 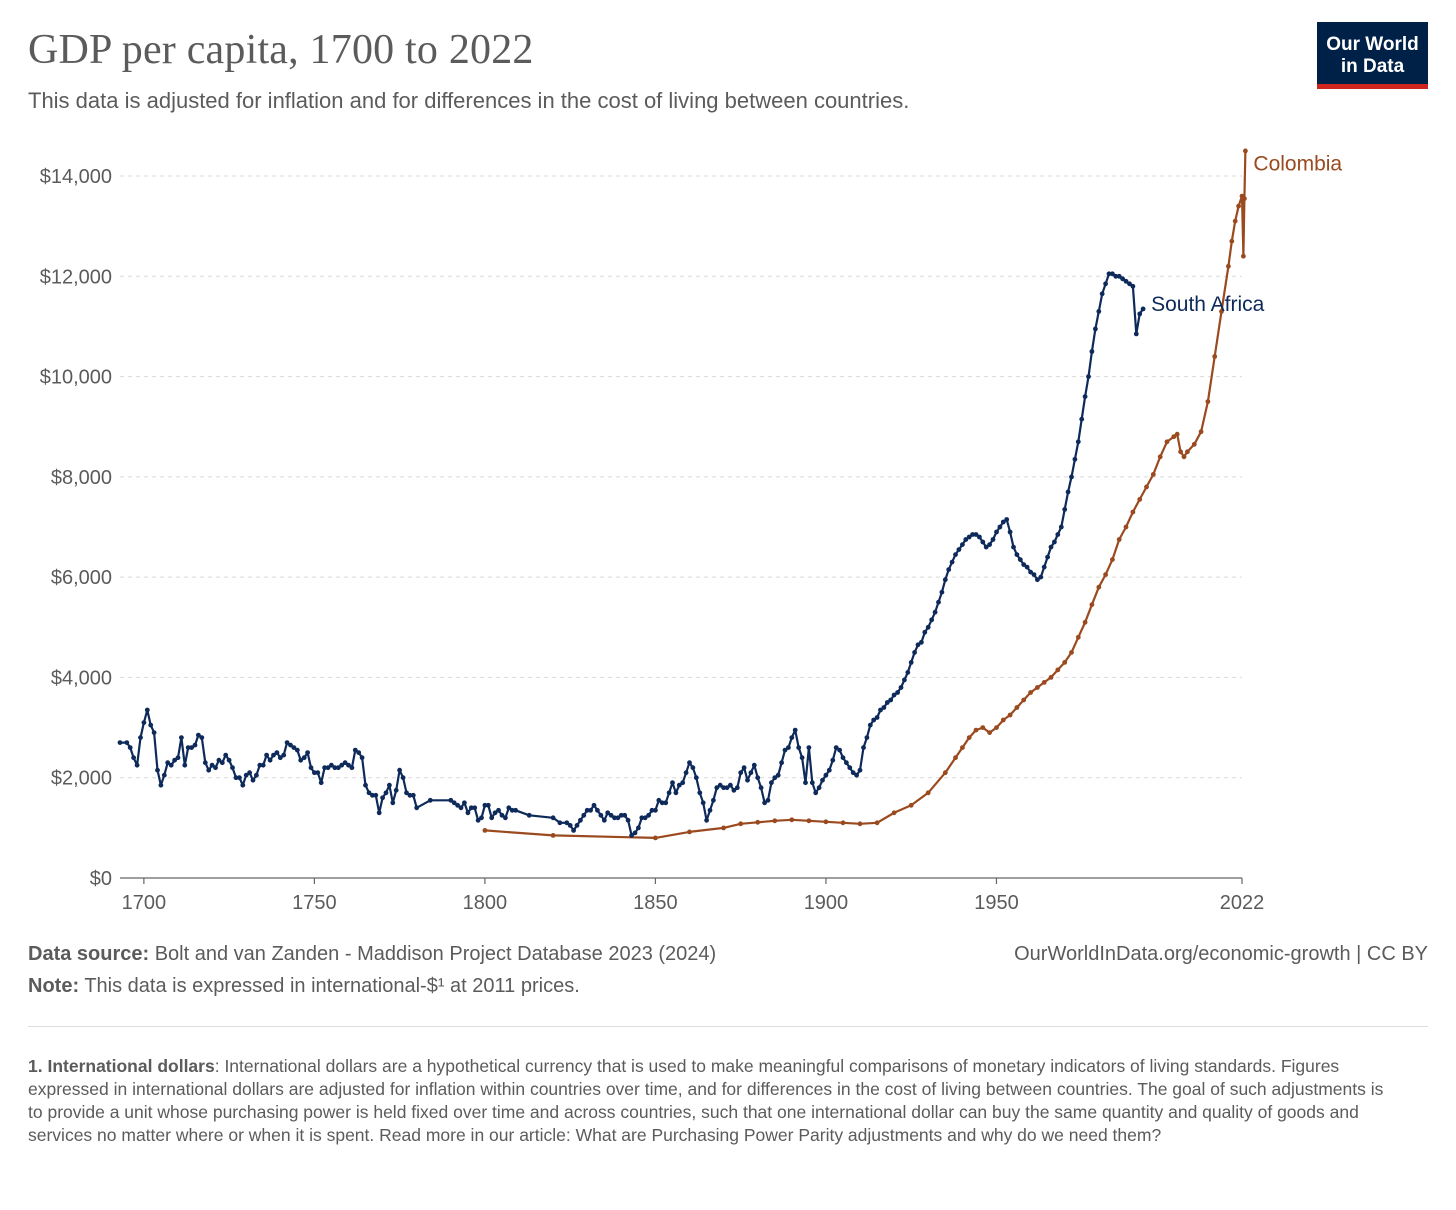 I want to click on footnote-label: 1. International dollars, so click(x=121, y=1066).